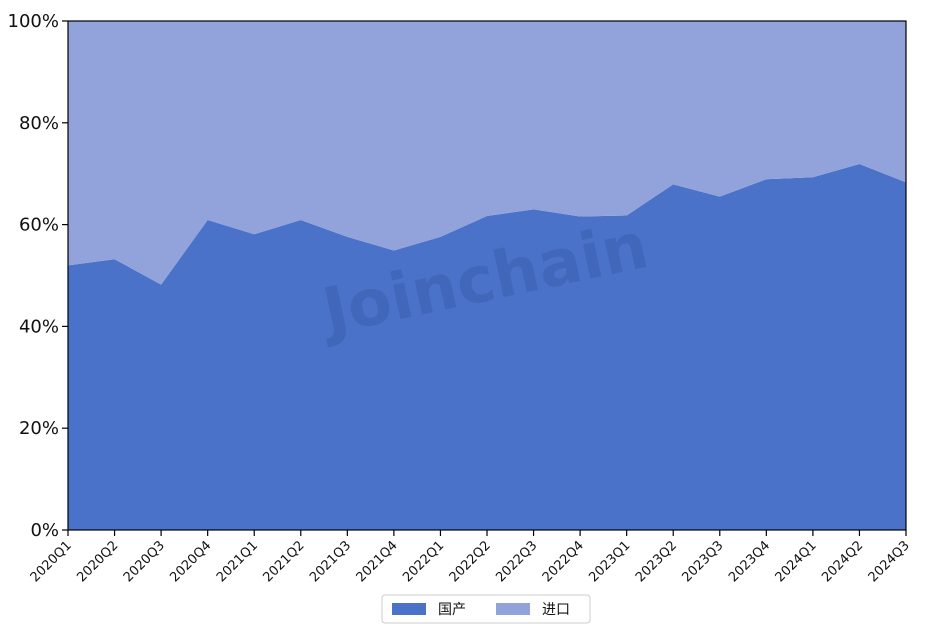  What do you see at coordinates (749, 561) in the screenshot?
I see `x-tick-label: 2023Q4` at bounding box center [749, 561].